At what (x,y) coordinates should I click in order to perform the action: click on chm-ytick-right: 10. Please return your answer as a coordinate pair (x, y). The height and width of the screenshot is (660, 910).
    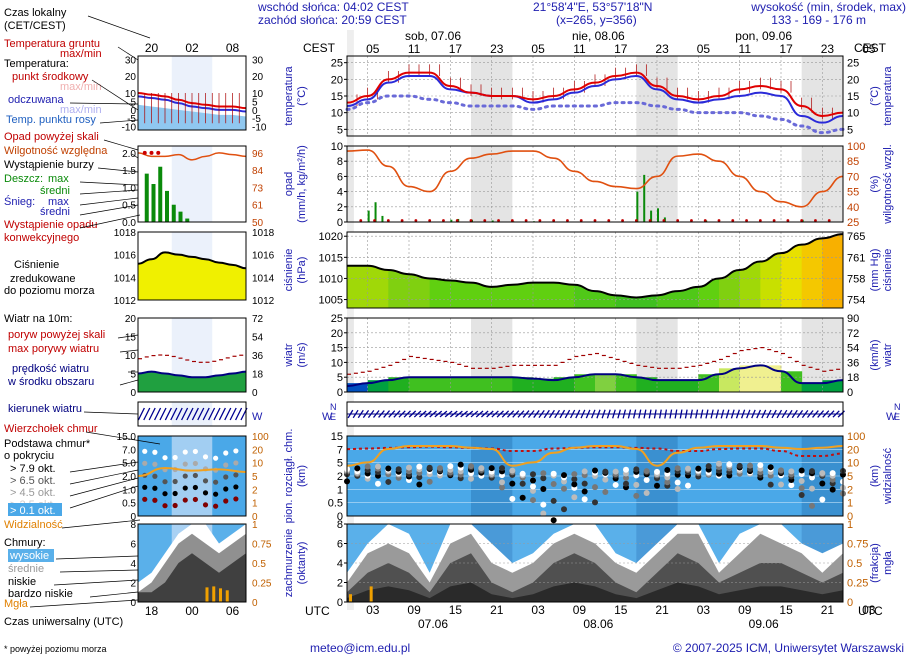
    Looking at the image, I should click on (853, 464).